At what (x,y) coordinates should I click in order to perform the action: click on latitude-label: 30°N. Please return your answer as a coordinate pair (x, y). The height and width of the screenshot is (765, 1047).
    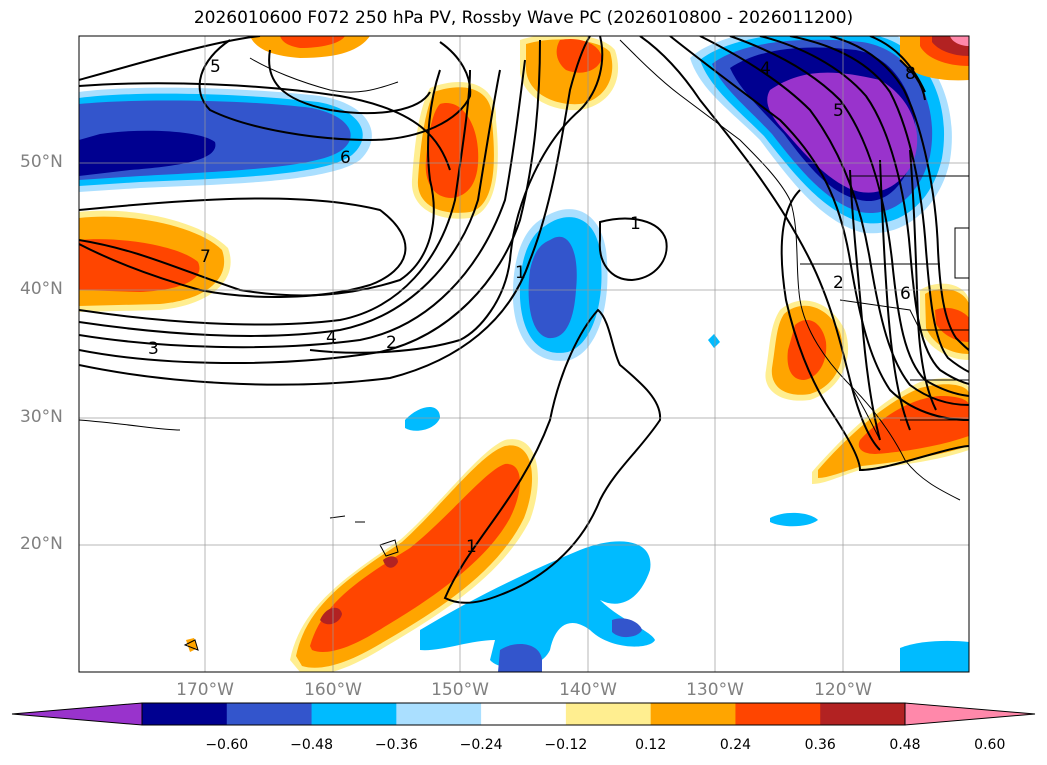
    Looking at the image, I should click on (41, 417).